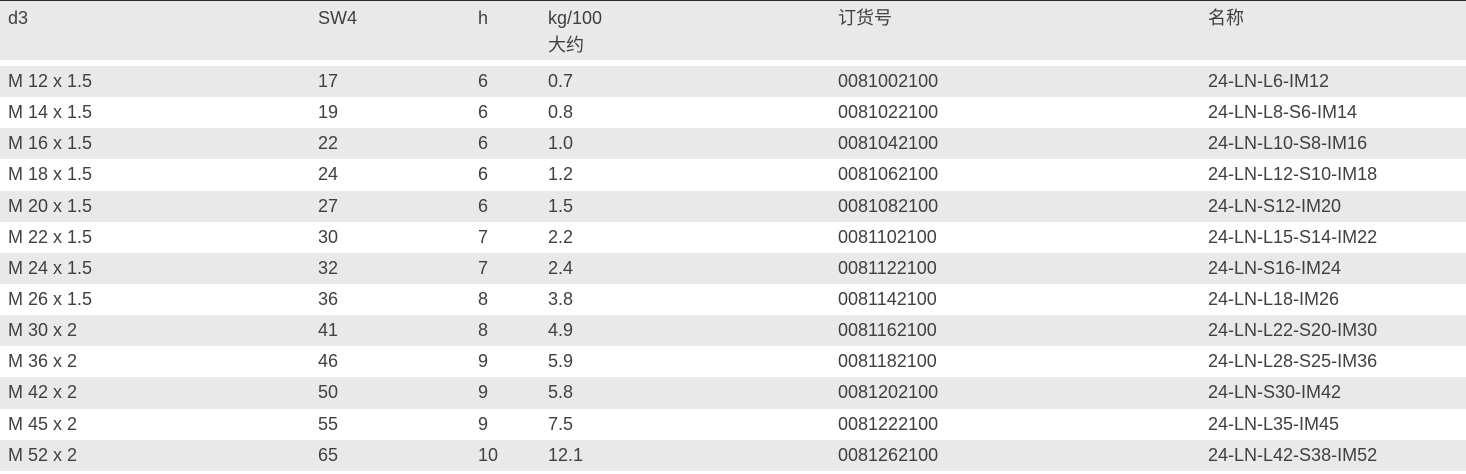  What do you see at coordinates (561, 299) in the screenshot?
I see `cell-kg100: 3.8` at bounding box center [561, 299].